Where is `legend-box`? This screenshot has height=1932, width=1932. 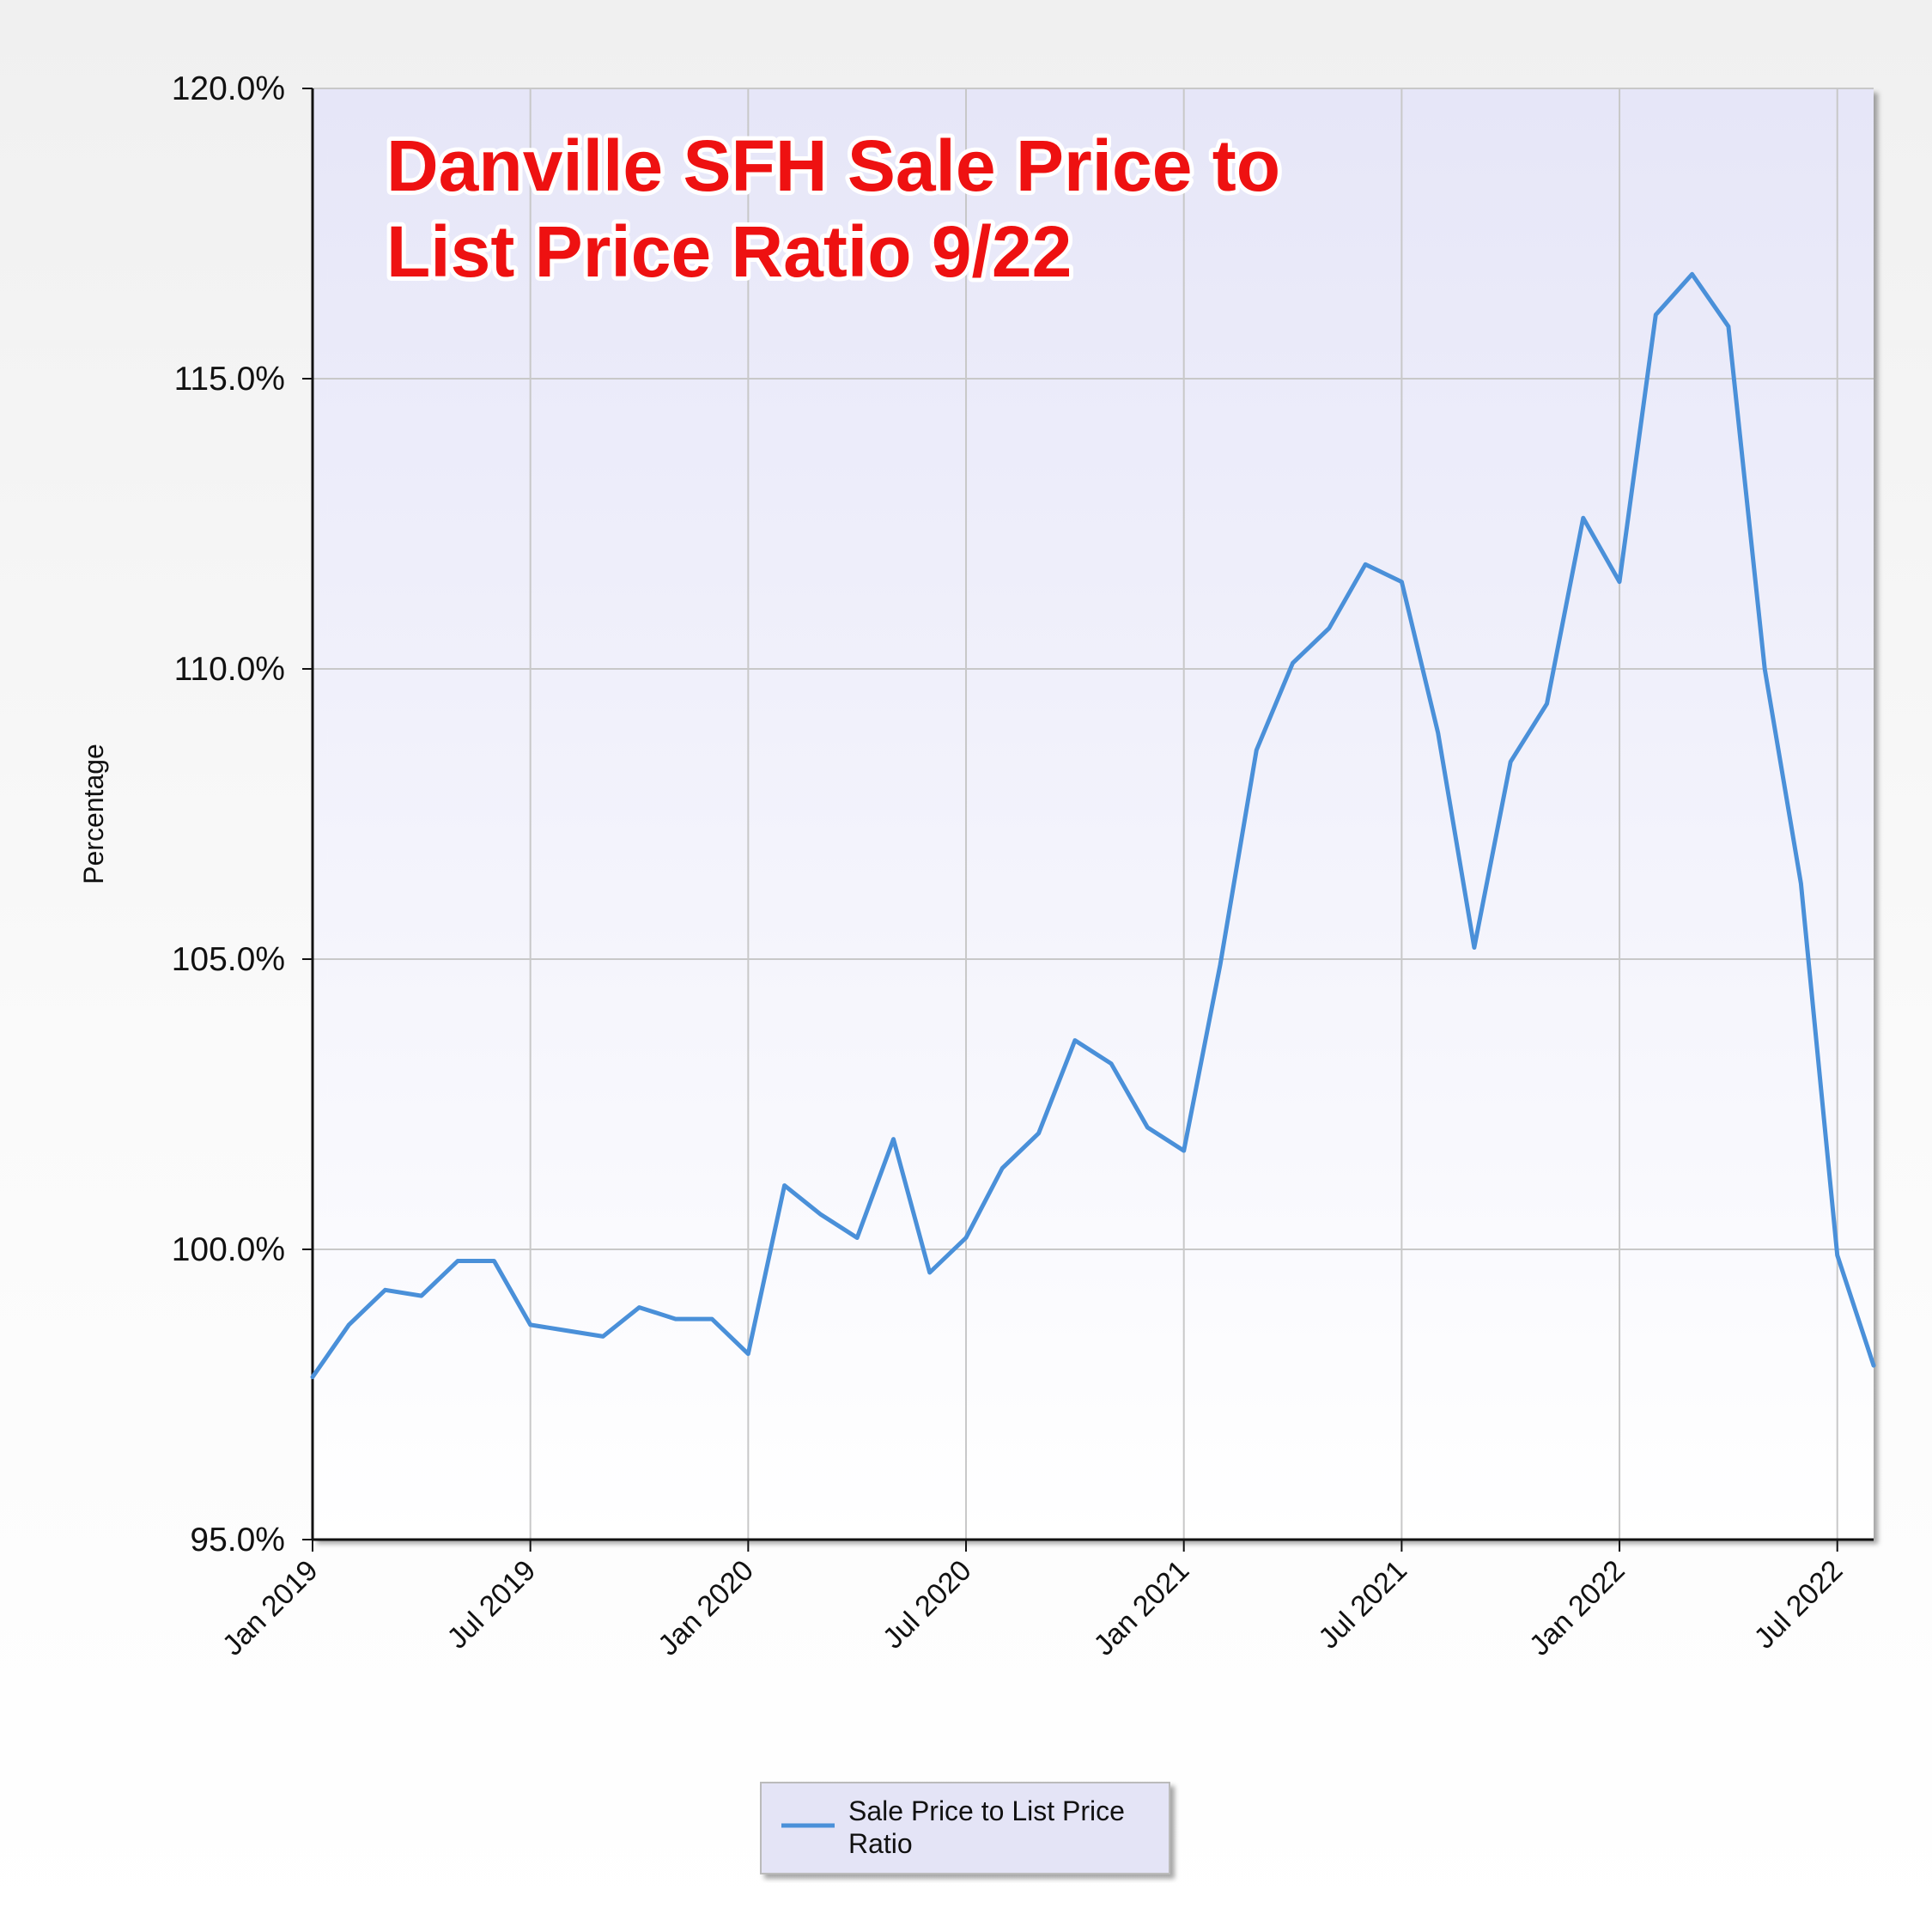 legend-box is located at coordinates (965, 1828).